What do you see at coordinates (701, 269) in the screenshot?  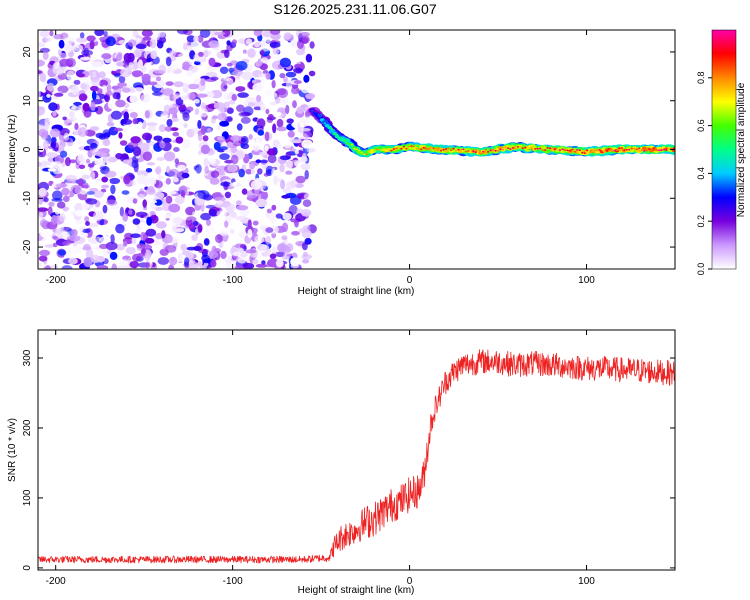 I see `colorbar-tick-label: 0.0` at bounding box center [701, 269].